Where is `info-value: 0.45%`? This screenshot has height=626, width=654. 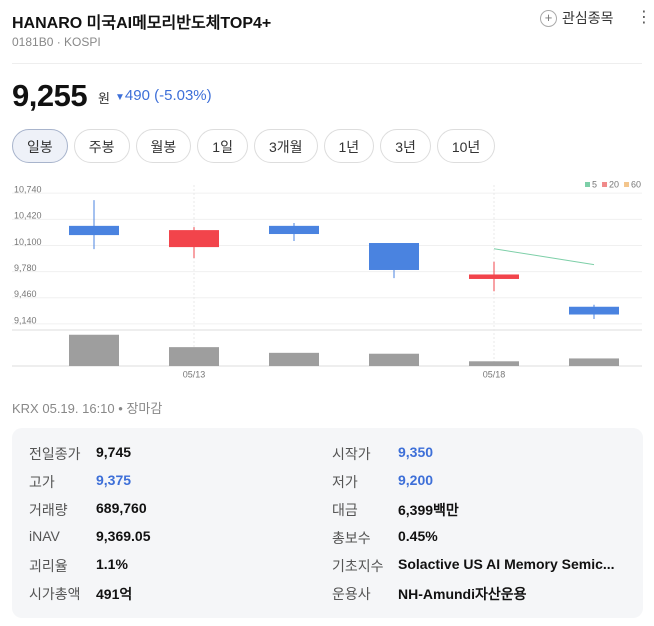 info-value: 0.45% is located at coordinates (418, 536).